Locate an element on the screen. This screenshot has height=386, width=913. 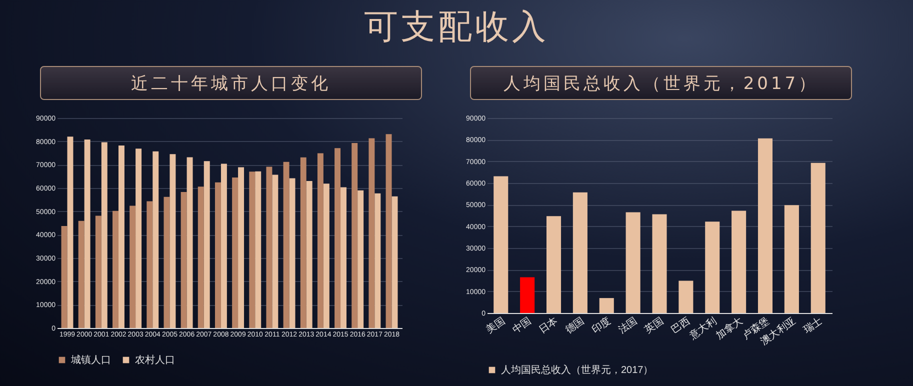
x-tick-label: 英国 is located at coordinates (654, 325).